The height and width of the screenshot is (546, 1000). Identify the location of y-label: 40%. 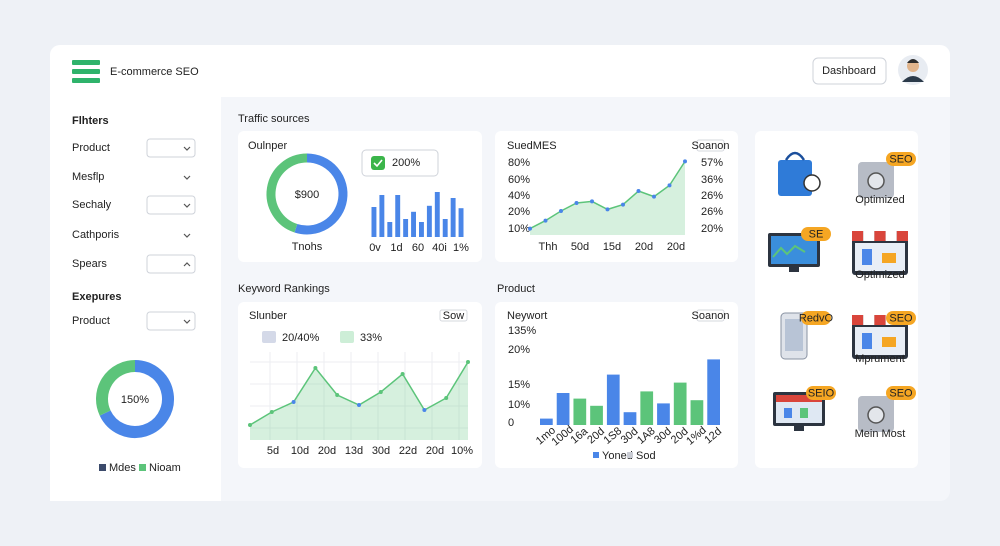
(519, 196).